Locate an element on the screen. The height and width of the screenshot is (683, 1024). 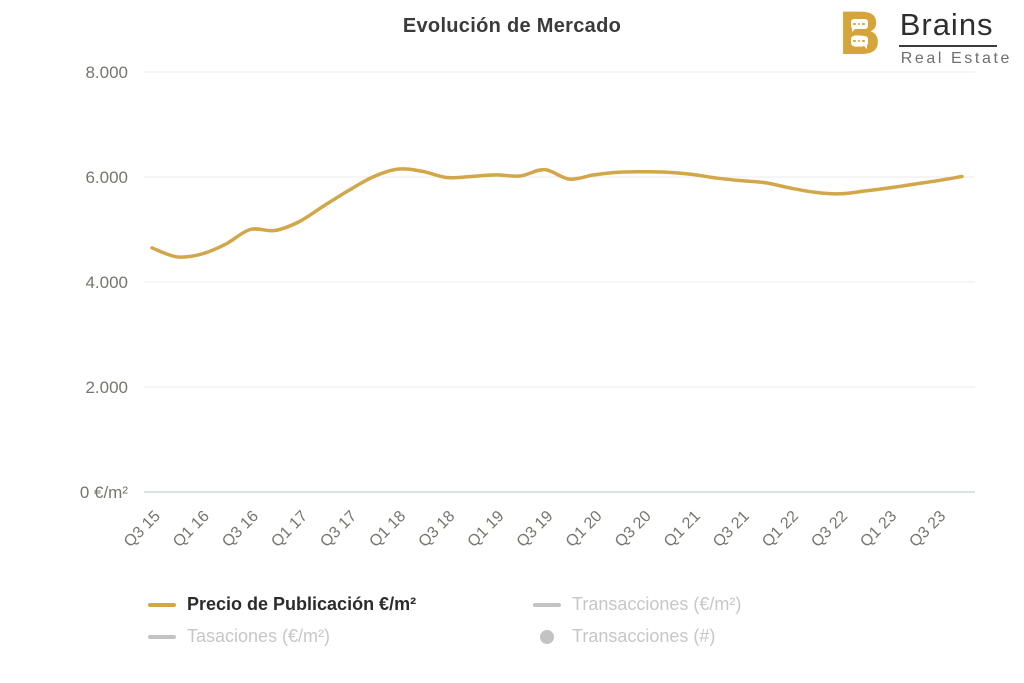
price-publication-line is located at coordinates (557, 213).